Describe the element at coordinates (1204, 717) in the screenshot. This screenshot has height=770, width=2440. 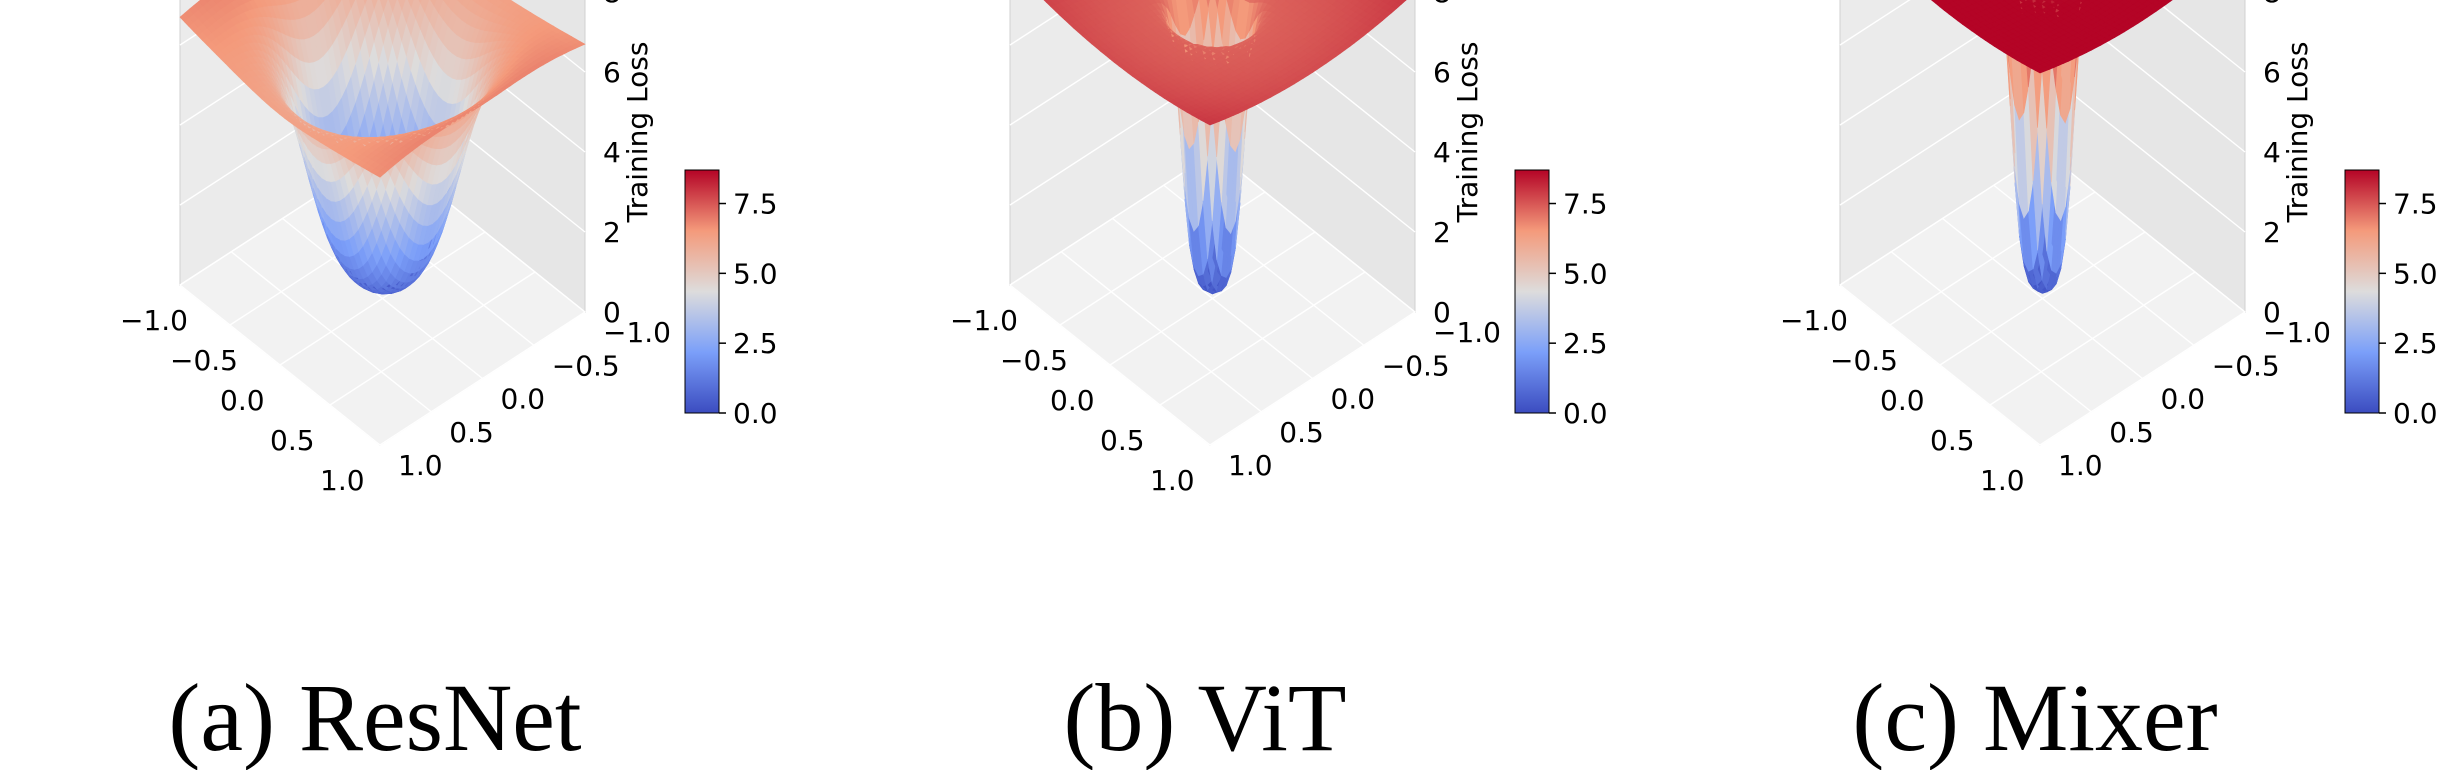
I see `panel-caption: (b) ViT` at that location.